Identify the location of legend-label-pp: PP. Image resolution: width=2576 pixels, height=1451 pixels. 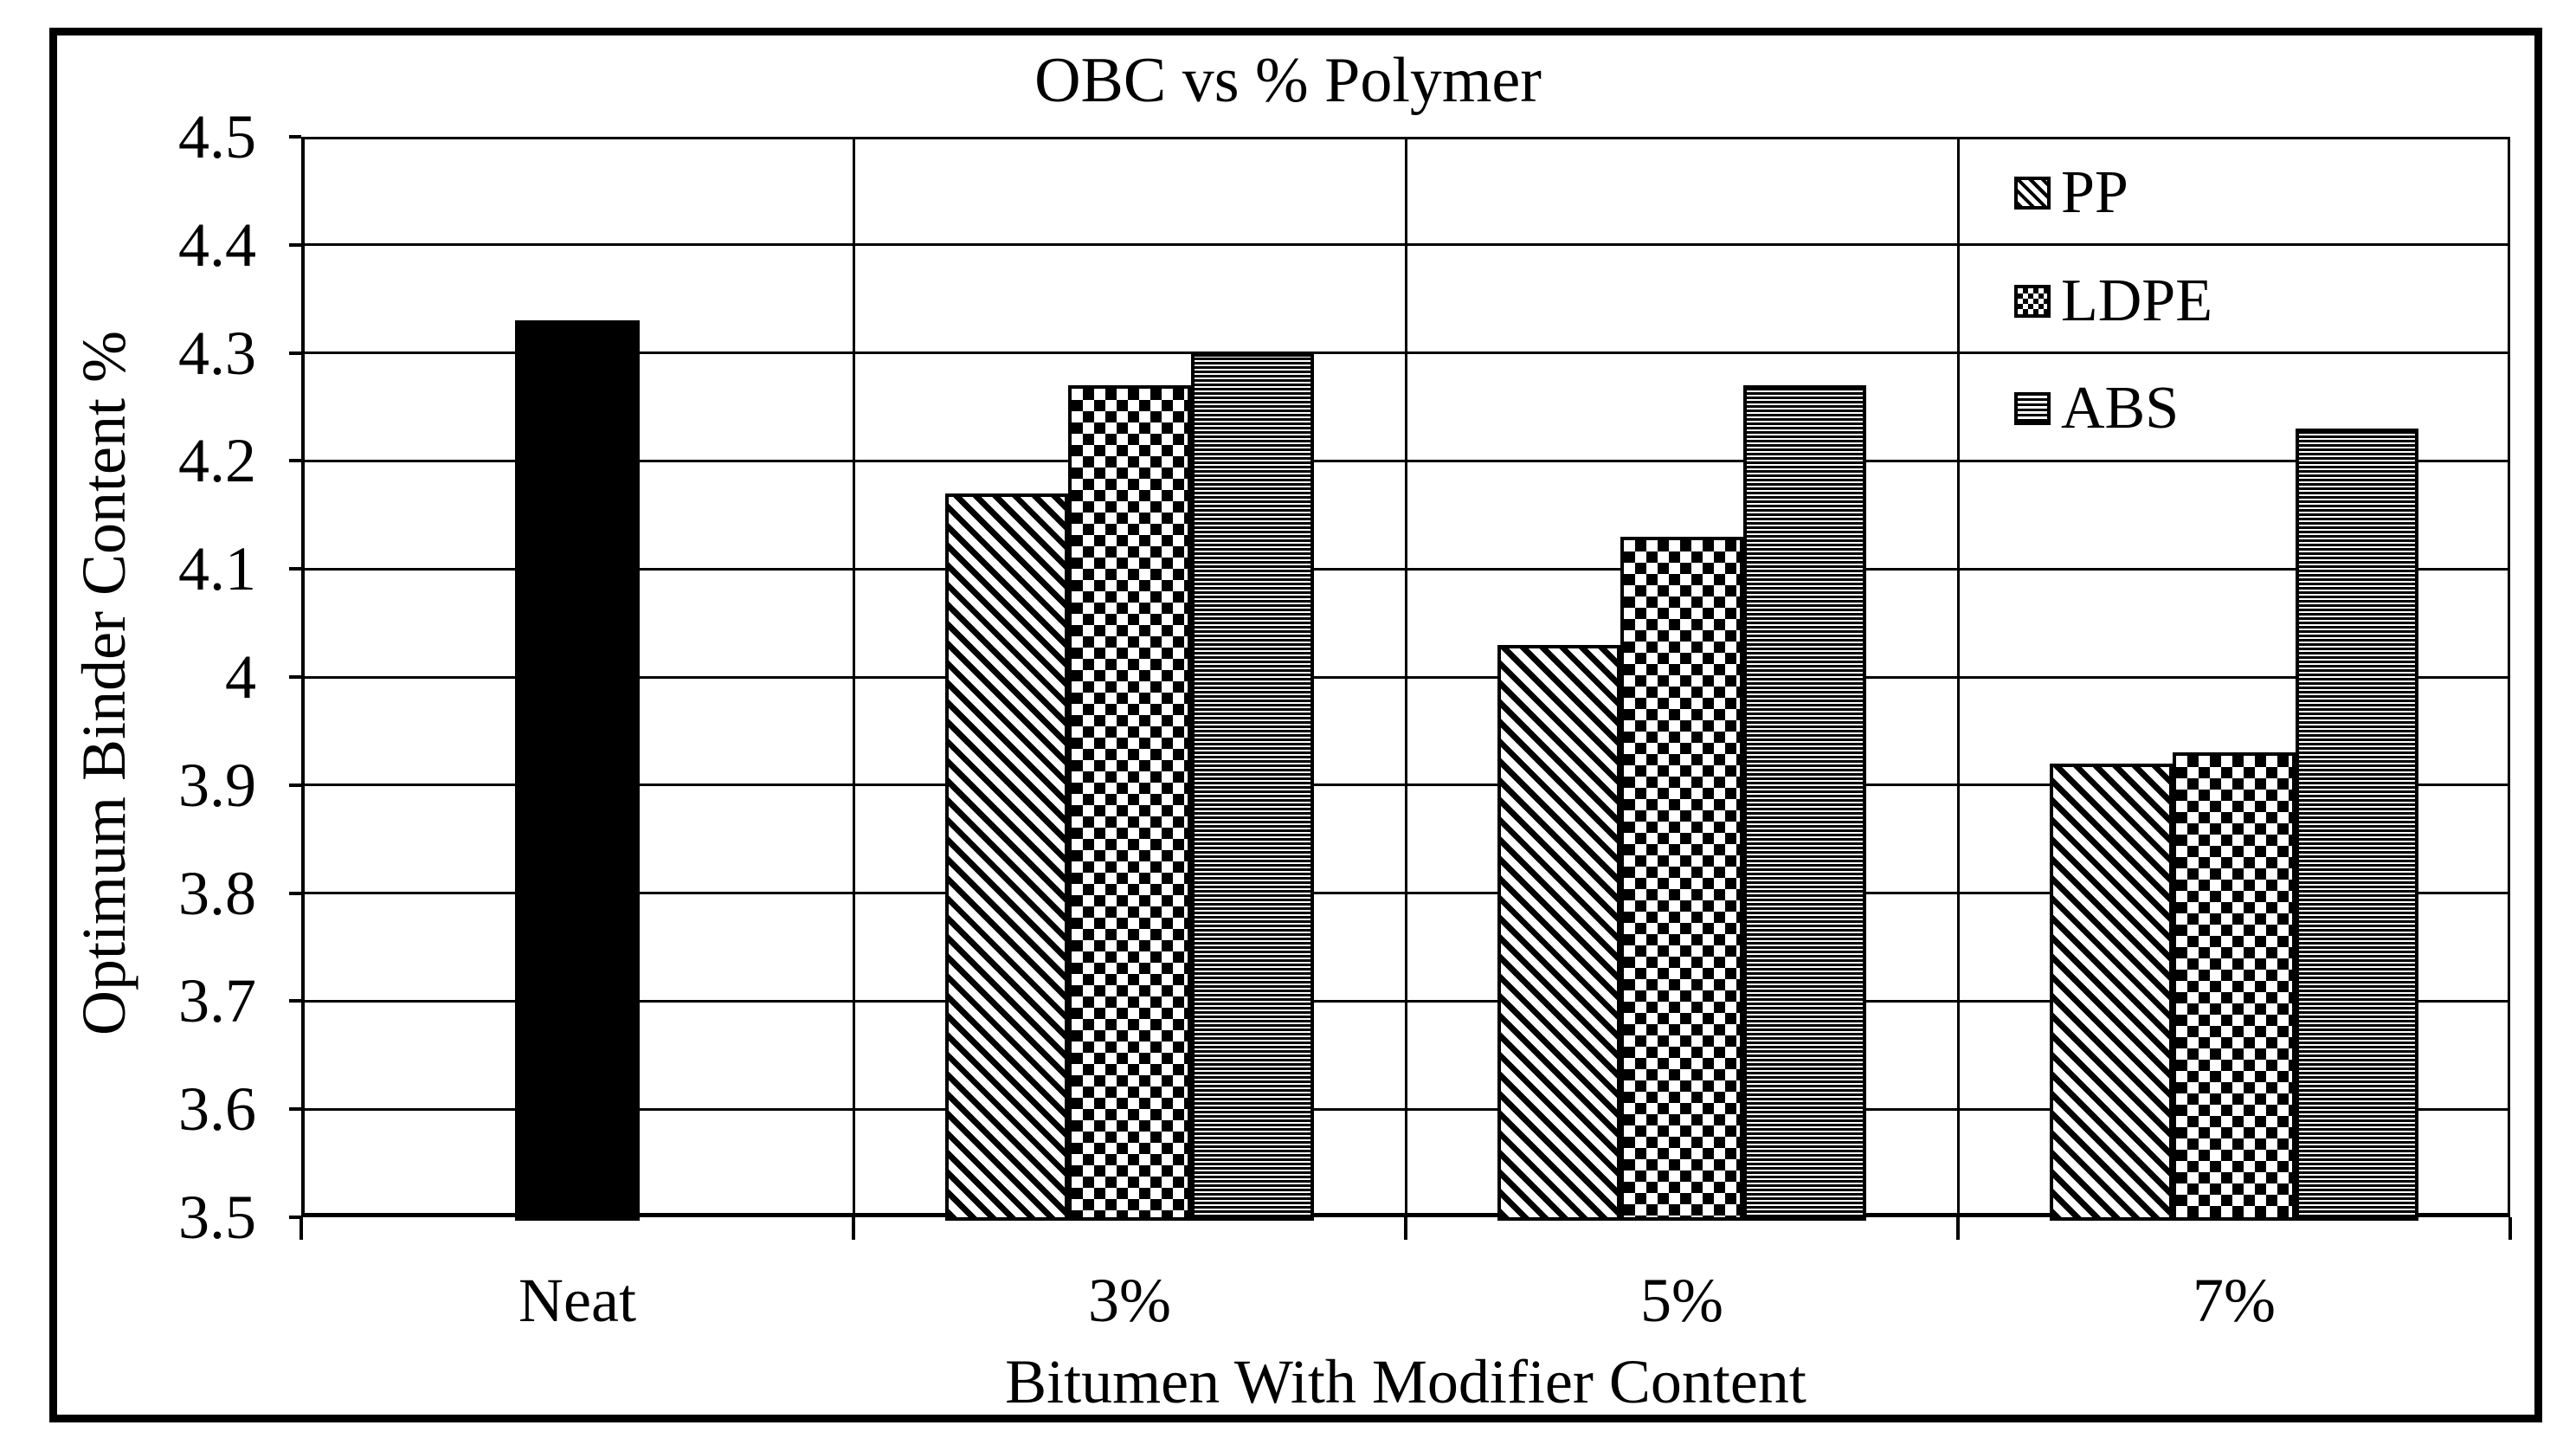
(2094, 192).